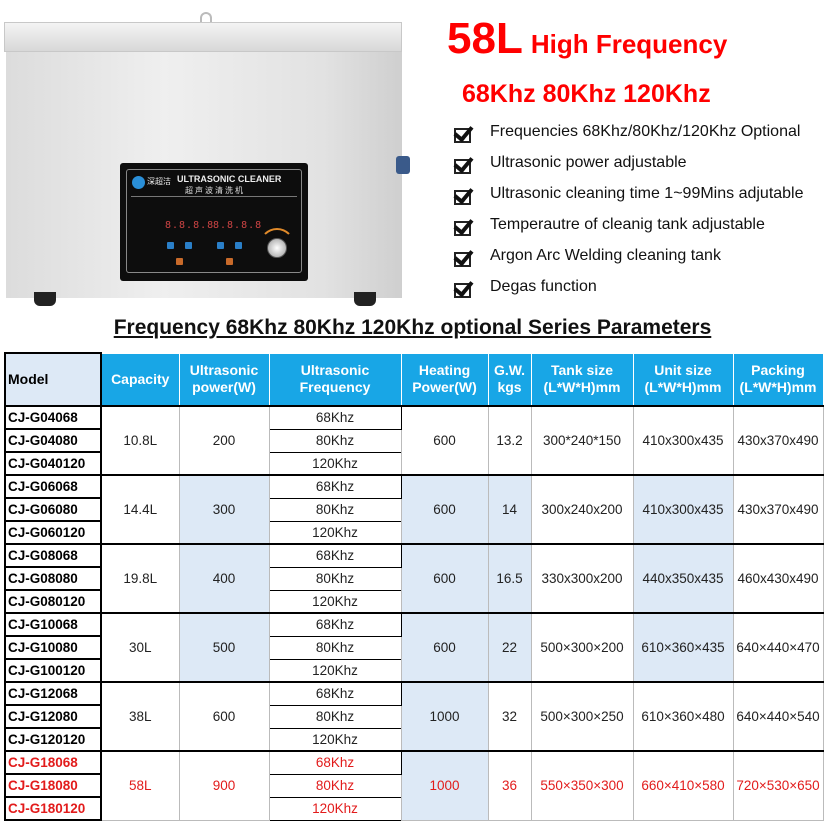 The image size is (825, 825). Describe the element at coordinates (206, 20) in the screenshot. I see `lid-handle` at that location.